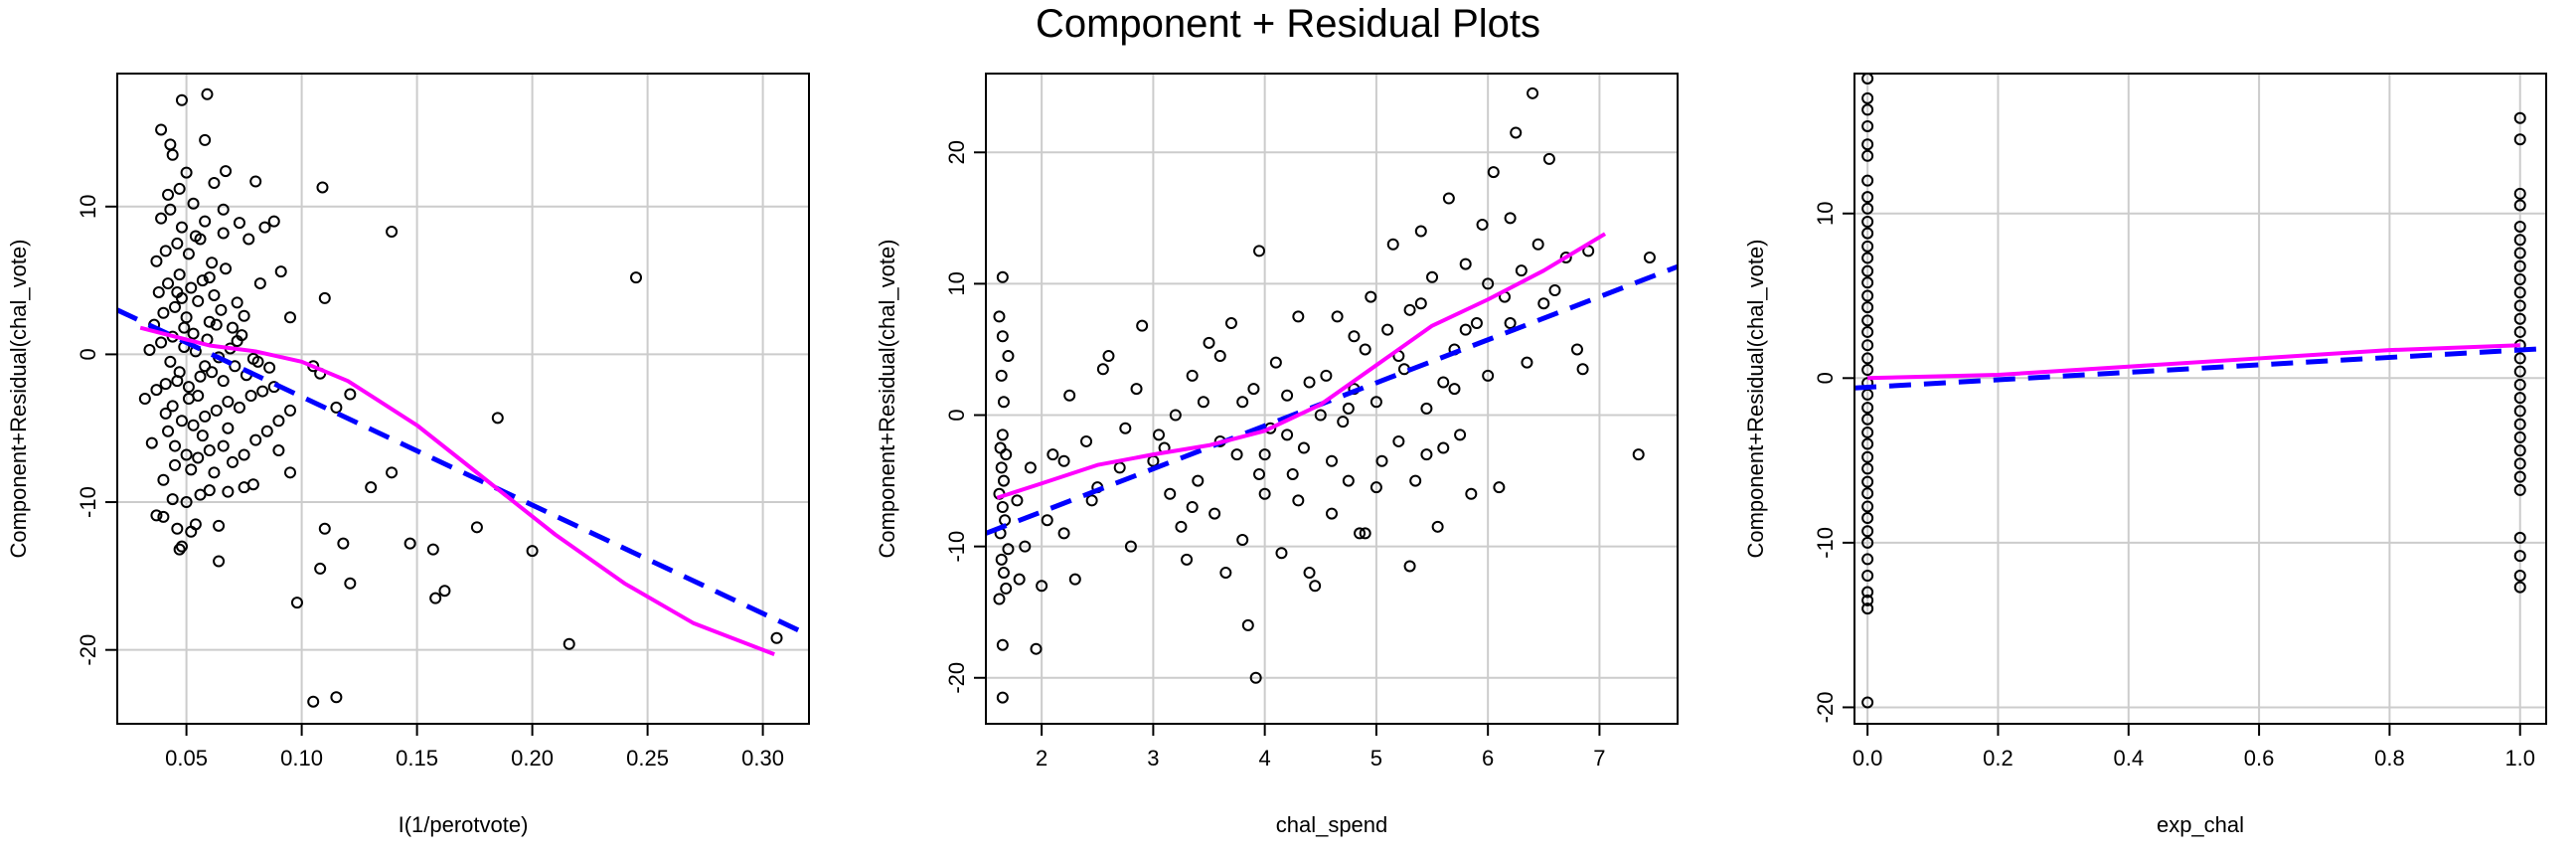  What do you see at coordinates (1755, 398) in the screenshot?
I see `y-axis-title: Component+Residual(chal_vote)` at bounding box center [1755, 398].